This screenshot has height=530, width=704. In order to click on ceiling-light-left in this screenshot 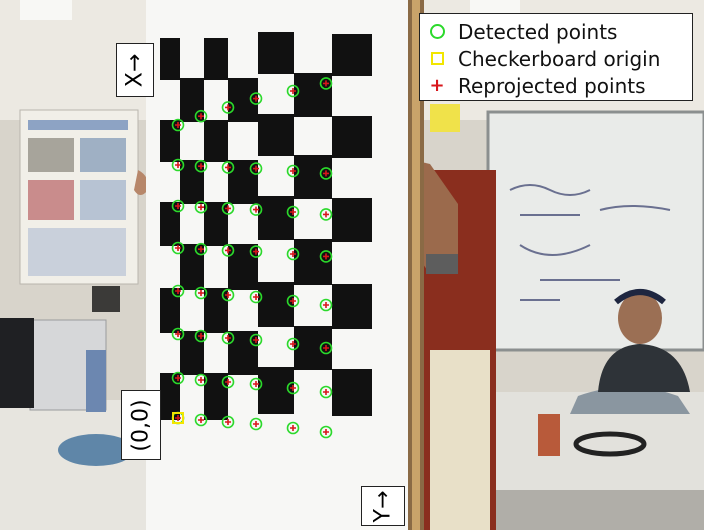, I will do `click(46, 10)`.